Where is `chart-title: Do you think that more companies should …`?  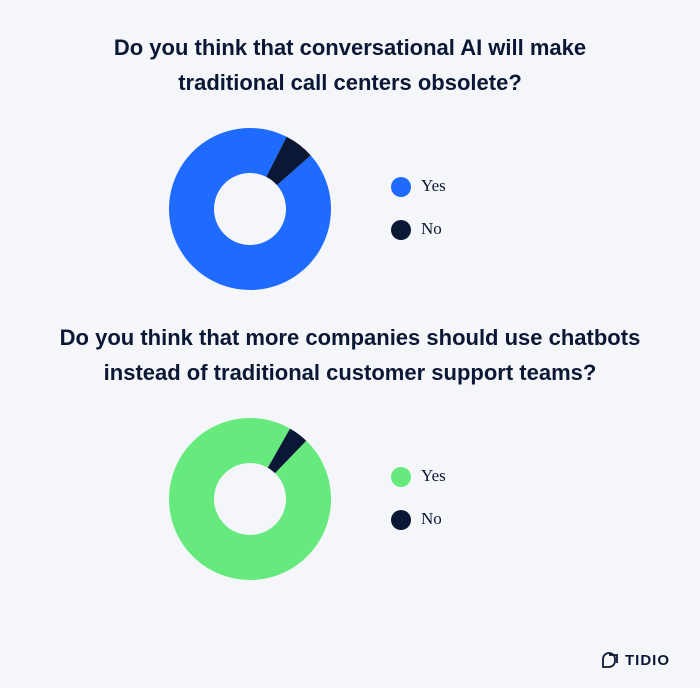 chart-title: Do you think that more companies should … is located at coordinates (350, 355).